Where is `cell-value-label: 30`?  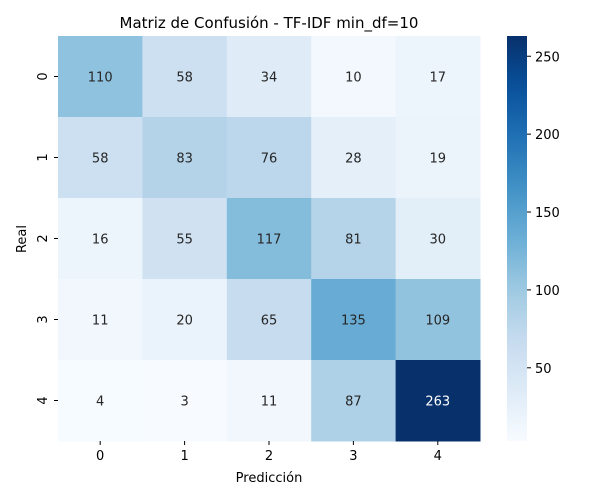
cell-value-label: 30 is located at coordinates (438, 240).